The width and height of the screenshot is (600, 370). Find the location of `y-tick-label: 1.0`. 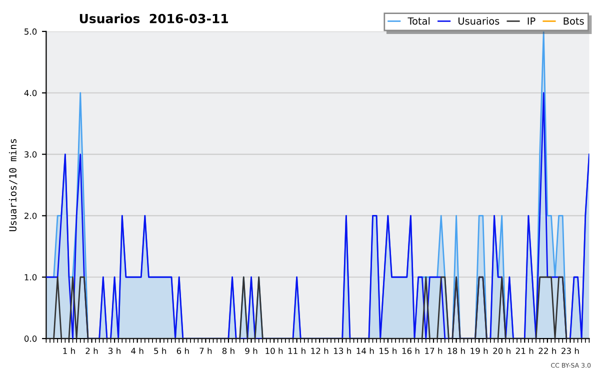

y-tick-label: 1.0 is located at coordinates (30, 277).